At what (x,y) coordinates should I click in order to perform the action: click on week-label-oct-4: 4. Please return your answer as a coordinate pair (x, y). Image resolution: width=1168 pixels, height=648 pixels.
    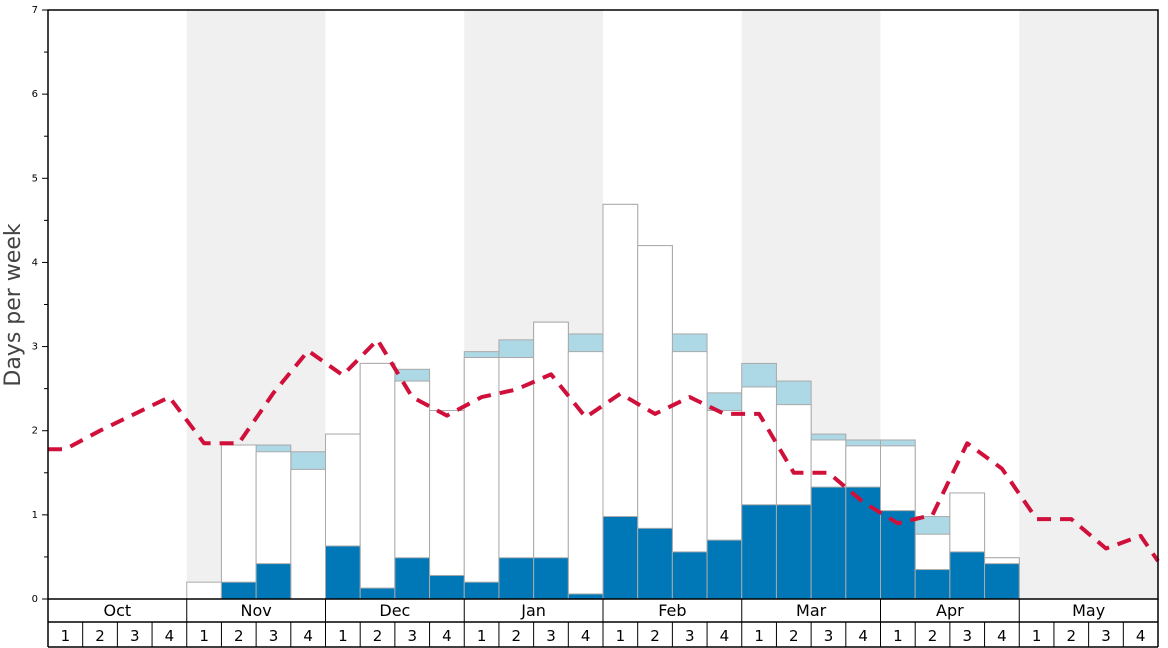
    Looking at the image, I should click on (170, 636).